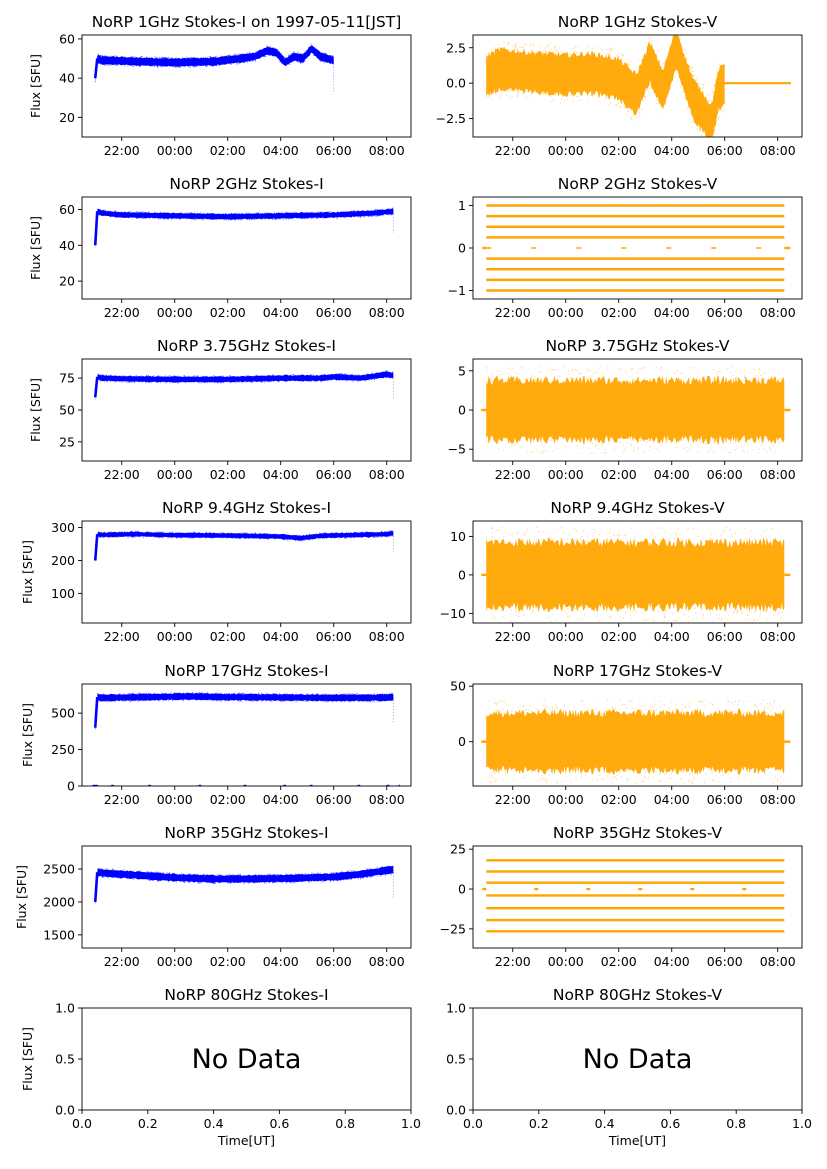 The width and height of the screenshot is (827, 1169). What do you see at coordinates (387, 474) in the screenshot?
I see `x-tick-label: 08:00` at bounding box center [387, 474].